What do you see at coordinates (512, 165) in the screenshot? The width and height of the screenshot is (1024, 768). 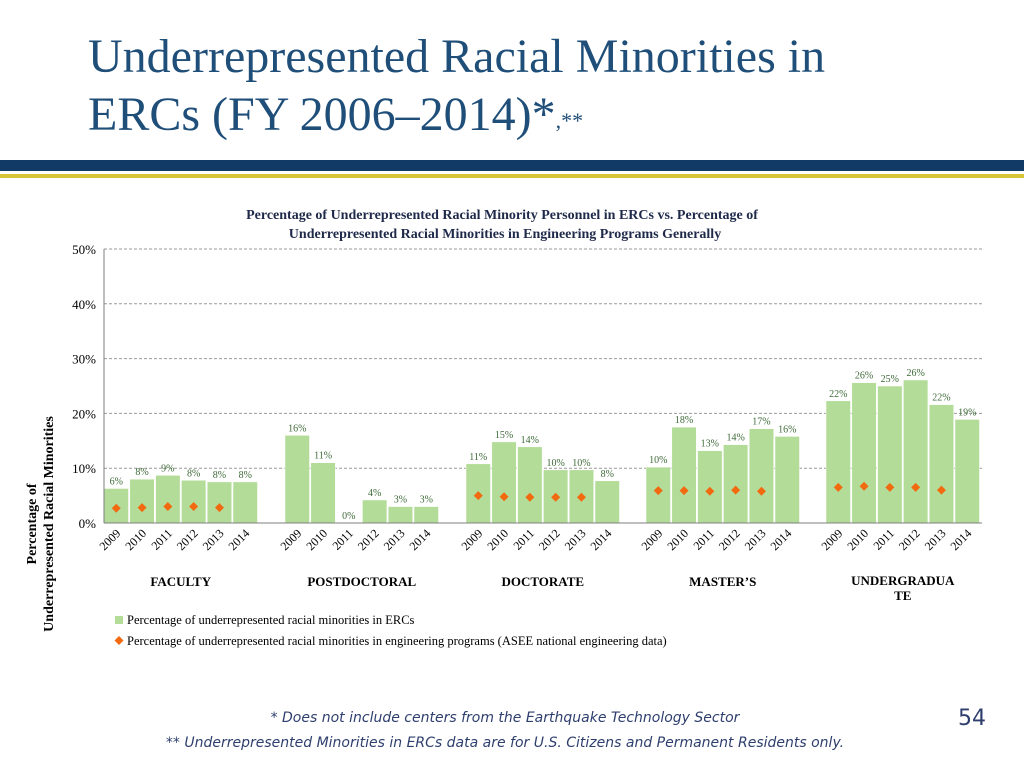 I see `title-rule-navy` at bounding box center [512, 165].